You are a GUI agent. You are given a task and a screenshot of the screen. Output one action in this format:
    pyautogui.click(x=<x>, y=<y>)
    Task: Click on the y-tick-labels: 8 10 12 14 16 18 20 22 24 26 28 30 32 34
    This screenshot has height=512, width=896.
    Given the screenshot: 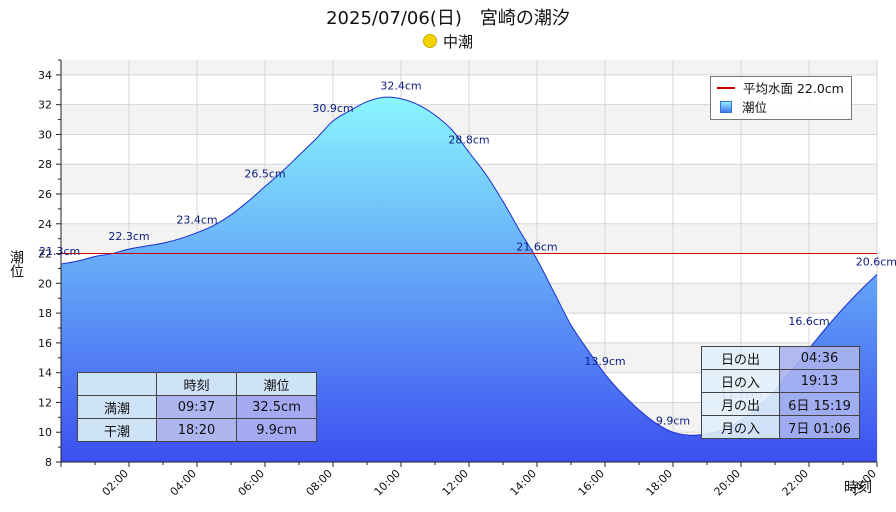 What is the action you would take?
    pyautogui.click(x=45, y=269)
    